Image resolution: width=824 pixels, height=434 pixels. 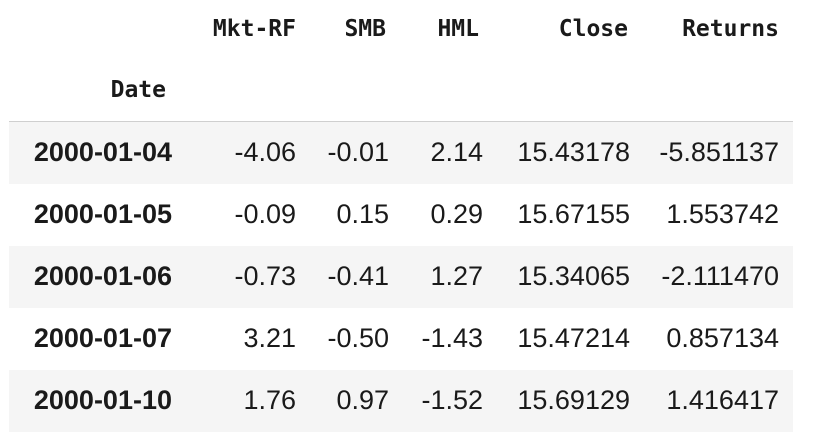 I want to click on cell-hml: 0.29, so click(x=456, y=214).